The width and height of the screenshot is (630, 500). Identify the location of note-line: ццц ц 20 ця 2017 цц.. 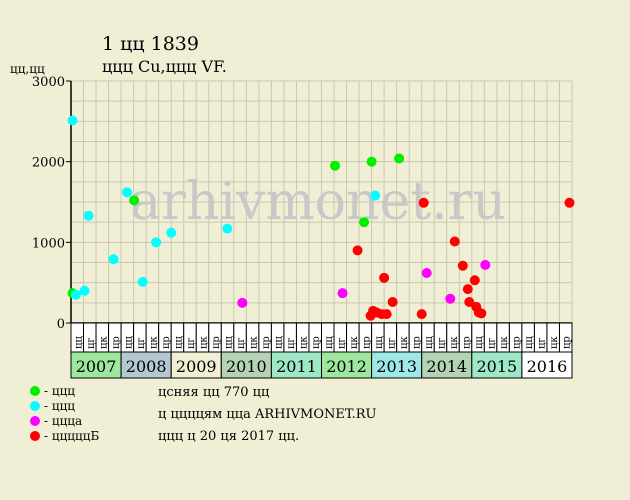
(229, 436).